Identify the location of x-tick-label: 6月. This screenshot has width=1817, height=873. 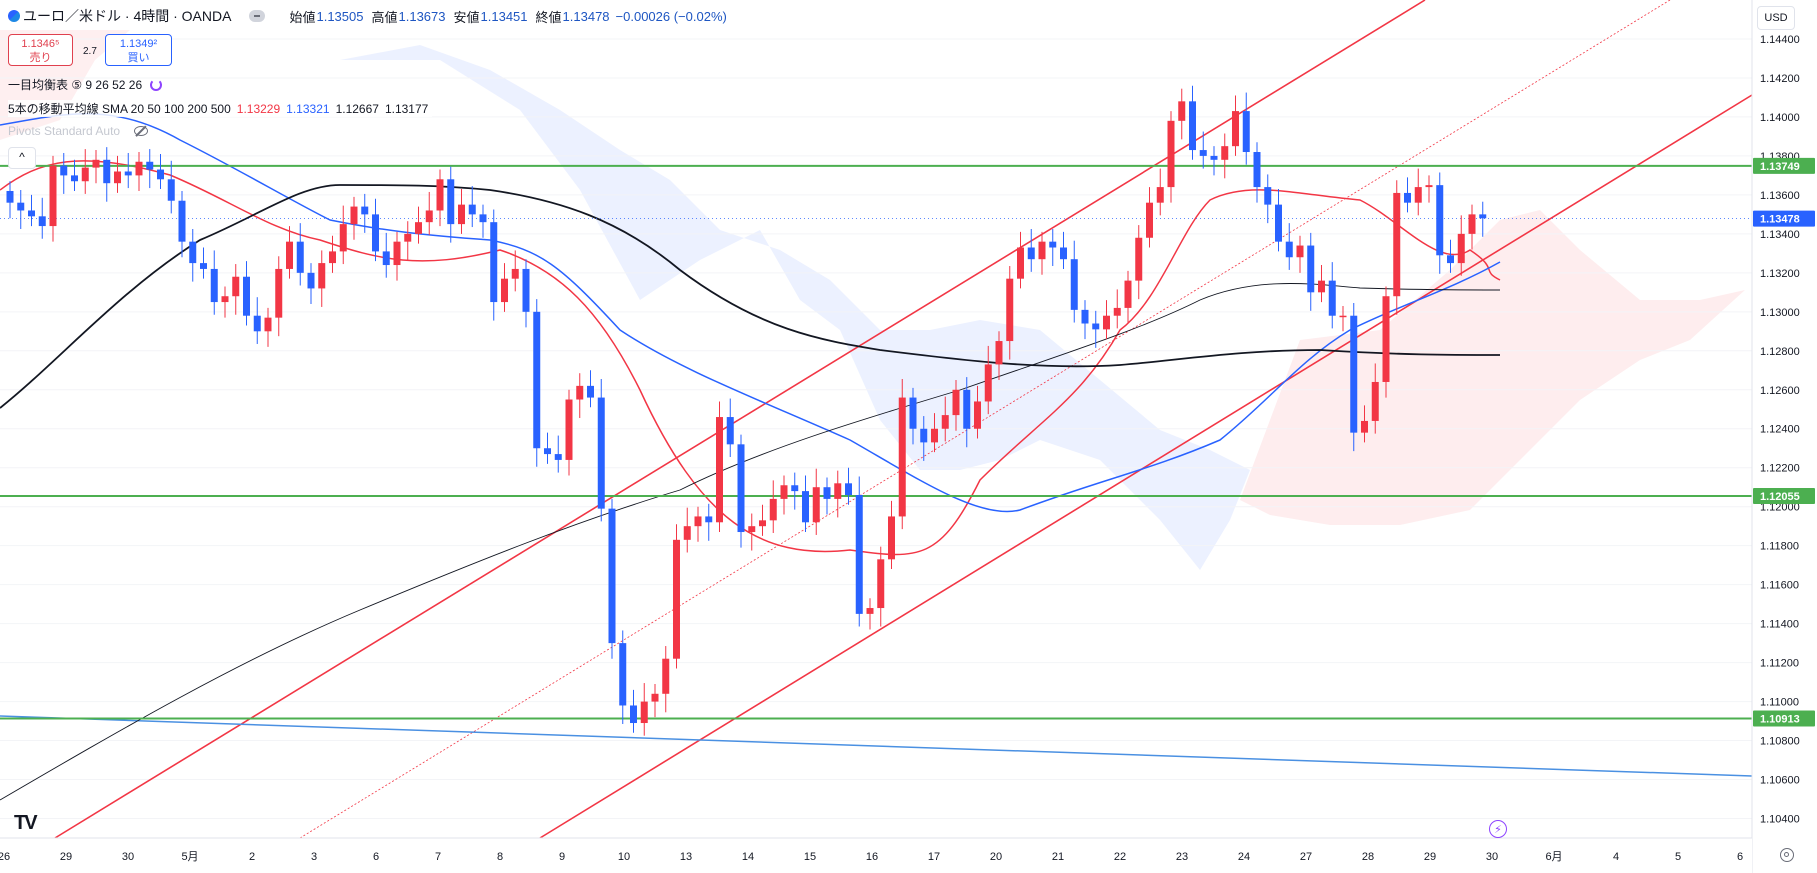
(1553, 857).